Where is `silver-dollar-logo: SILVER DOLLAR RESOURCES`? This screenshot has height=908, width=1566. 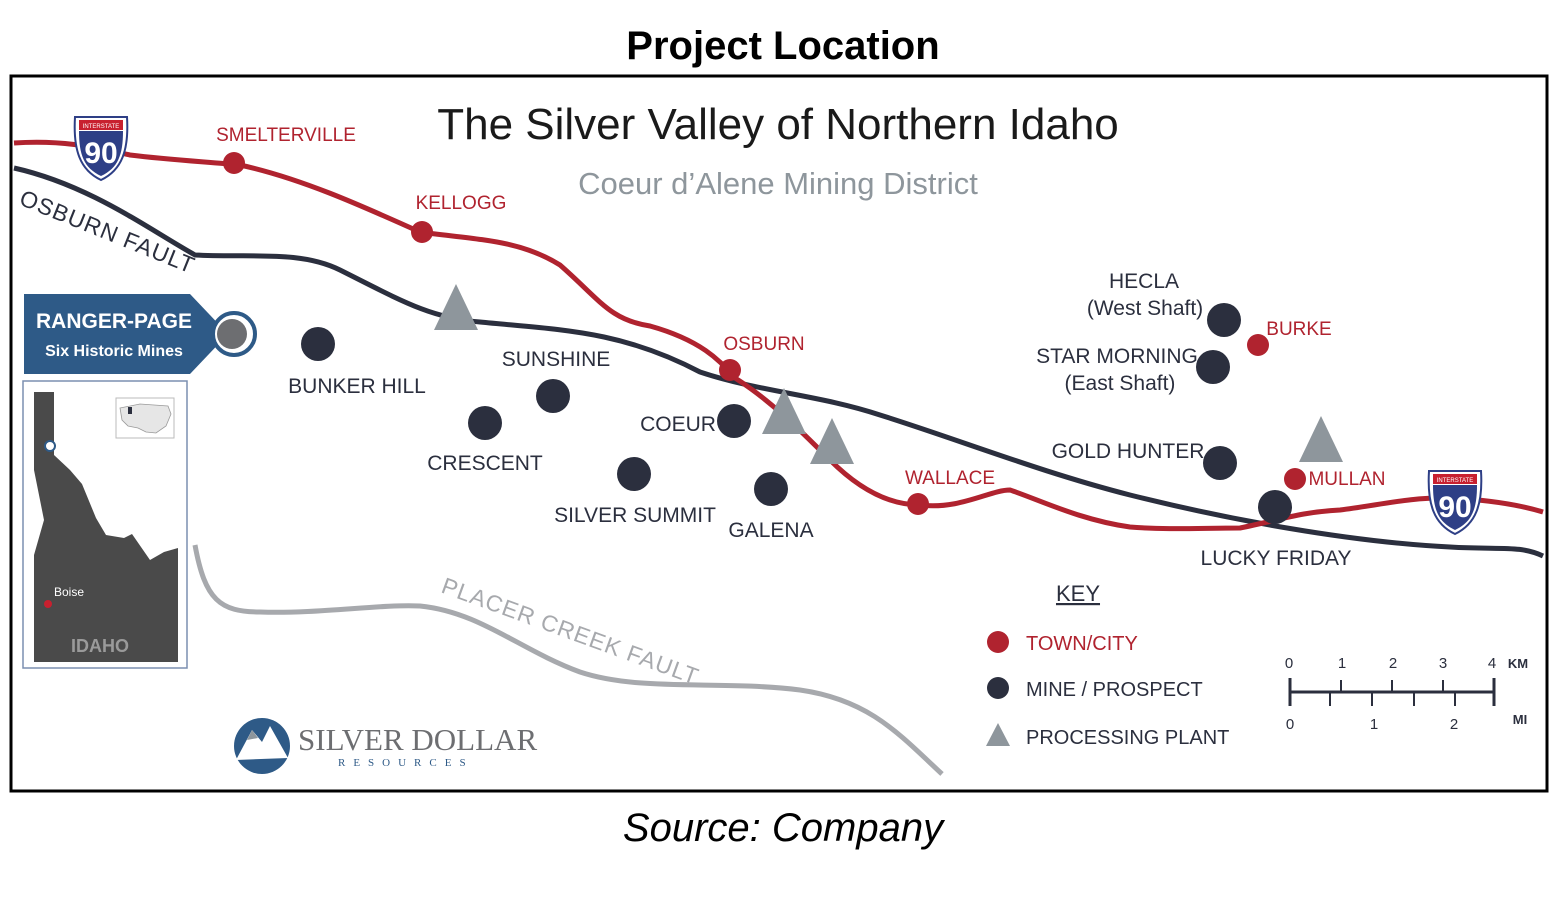 silver-dollar-logo: SILVER DOLLAR RESOURCES is located at coordinates (385, 746).